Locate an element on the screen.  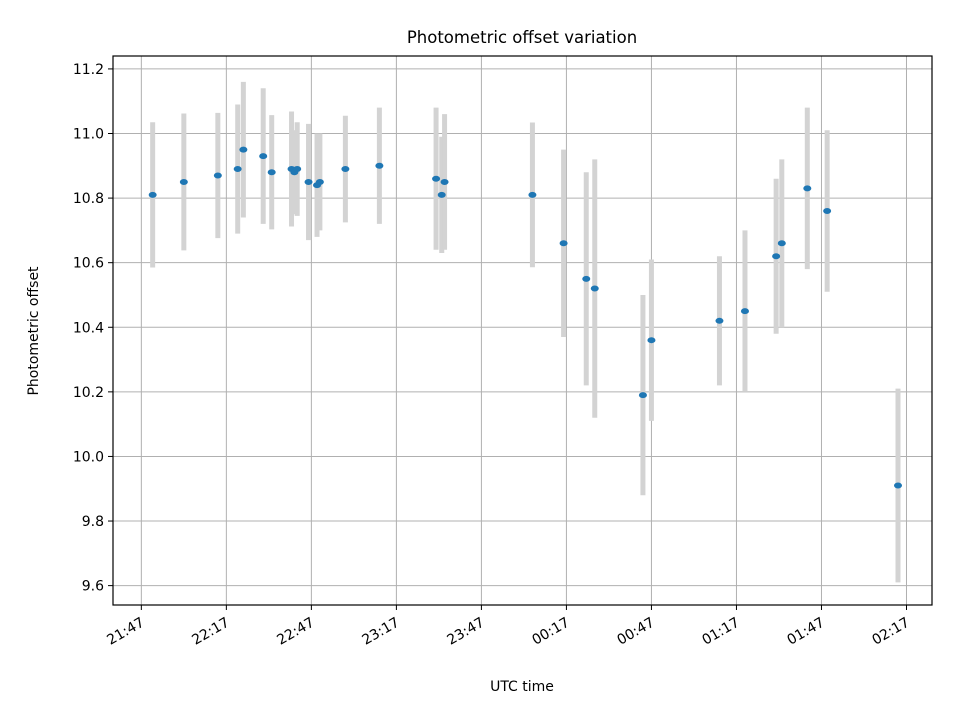
x-axis-label: UTC time is located at coordinates (522, 687).